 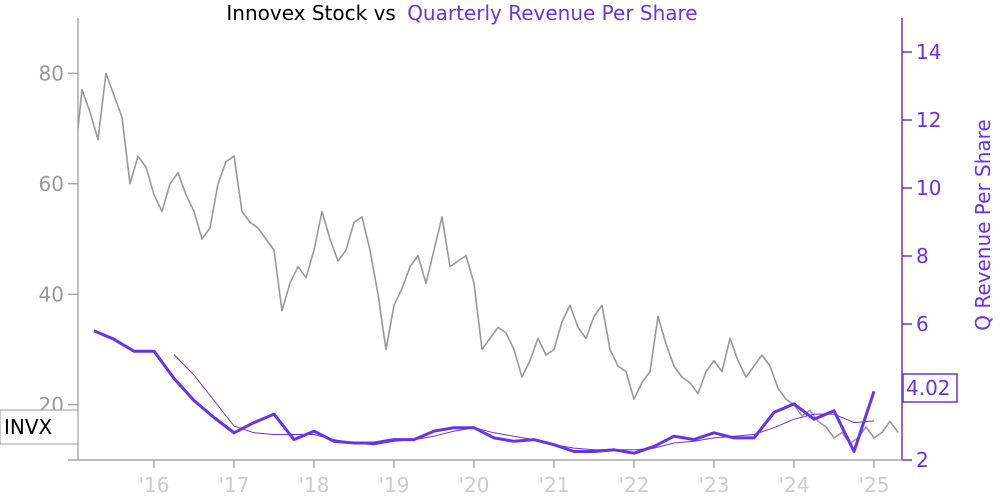 What do you see at coordinates (154, 485) in the screenshot?
I see `x-axis-tick-label: '16` at bounding box center [154, 485].